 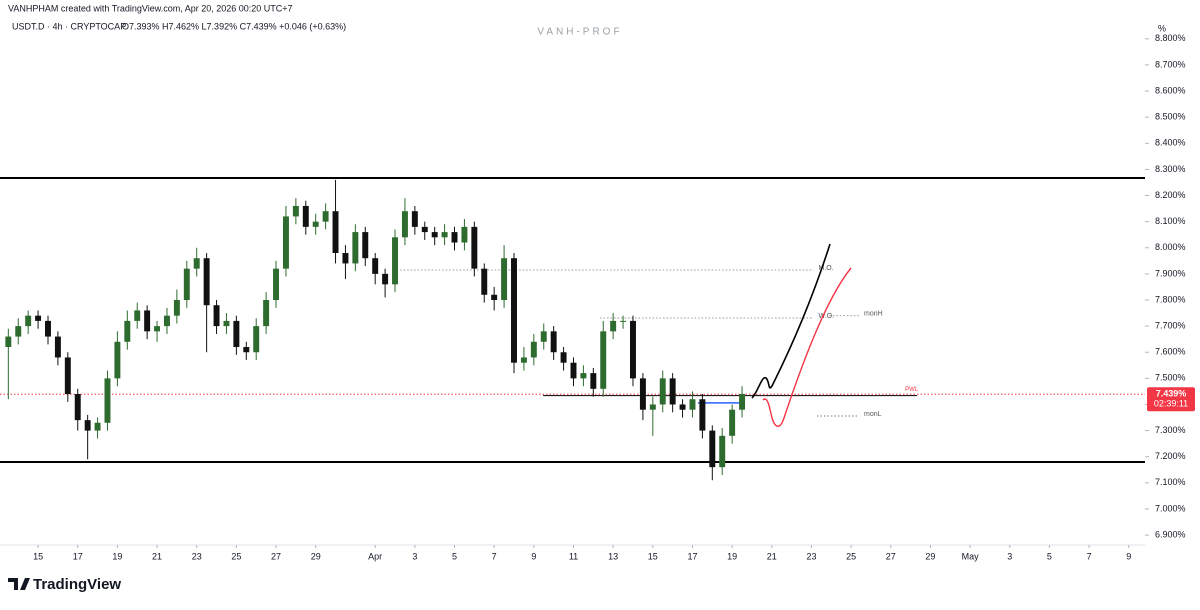 What do you see at coordinates (1170, 117) in the screenshot?
I see `y-tick-label: 8.500%` at bounding box center [1170, 117].